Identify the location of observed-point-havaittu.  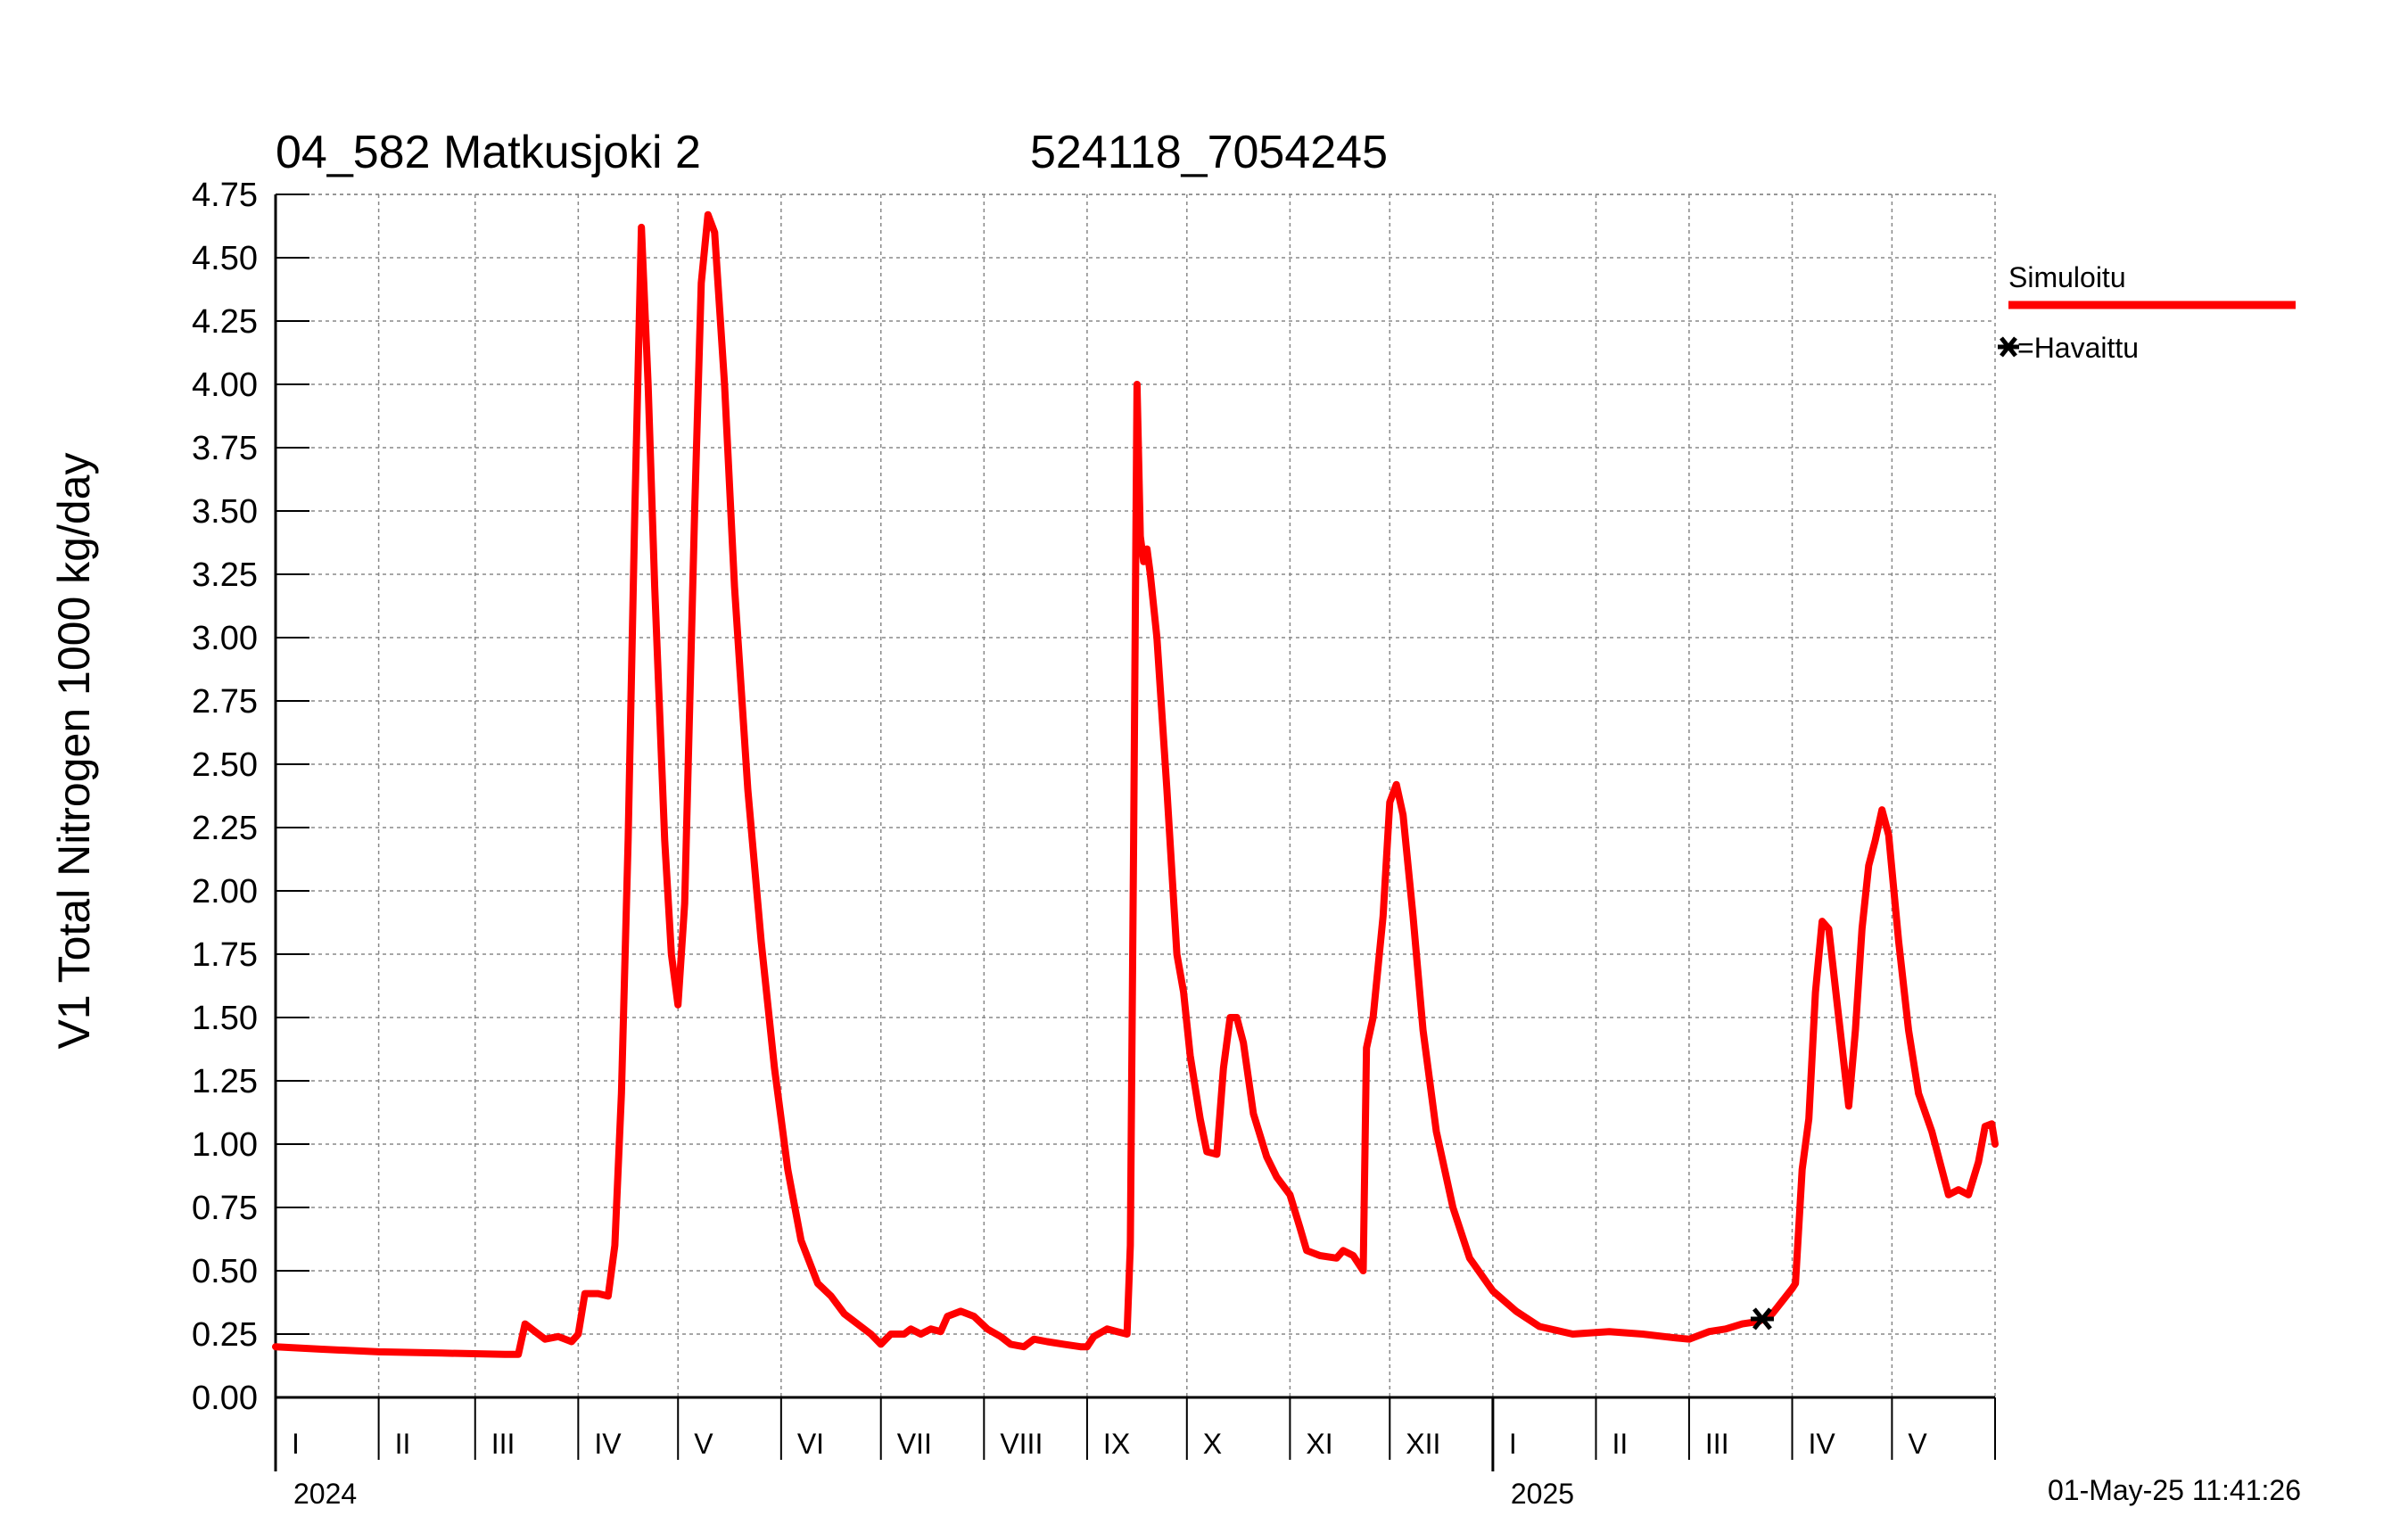
(1762, 1319).